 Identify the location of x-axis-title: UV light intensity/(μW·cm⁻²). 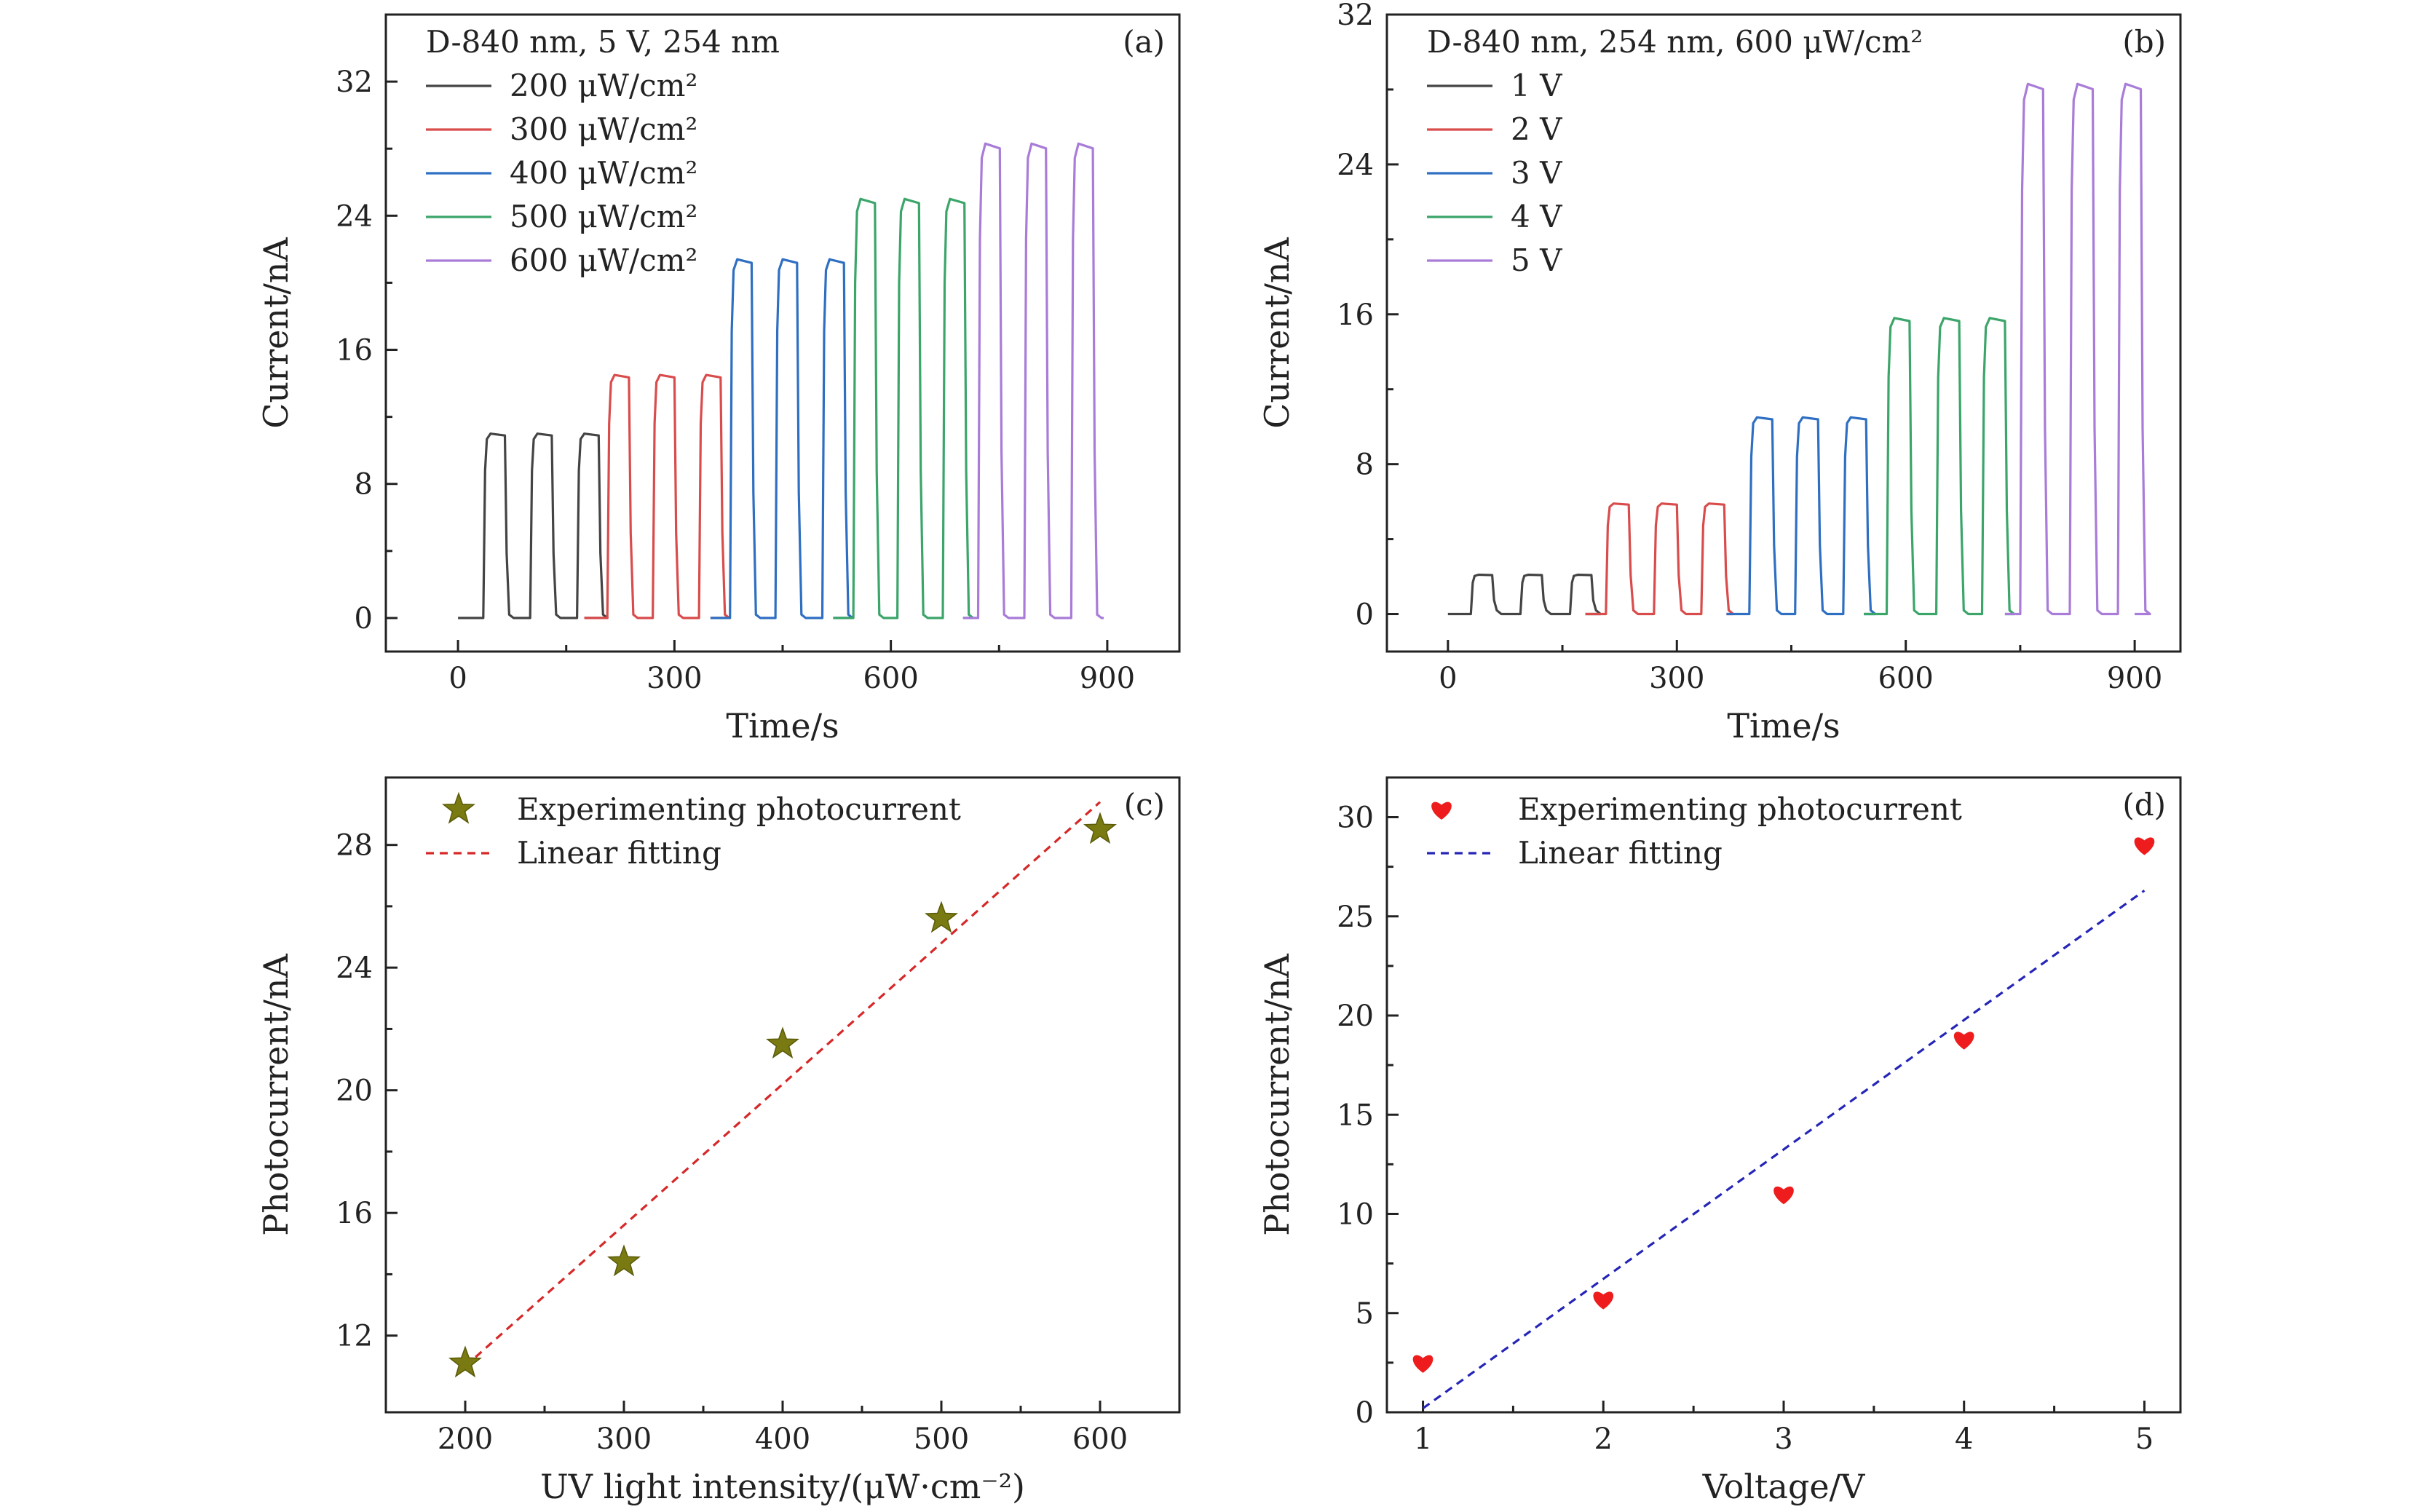
(782, 1486).